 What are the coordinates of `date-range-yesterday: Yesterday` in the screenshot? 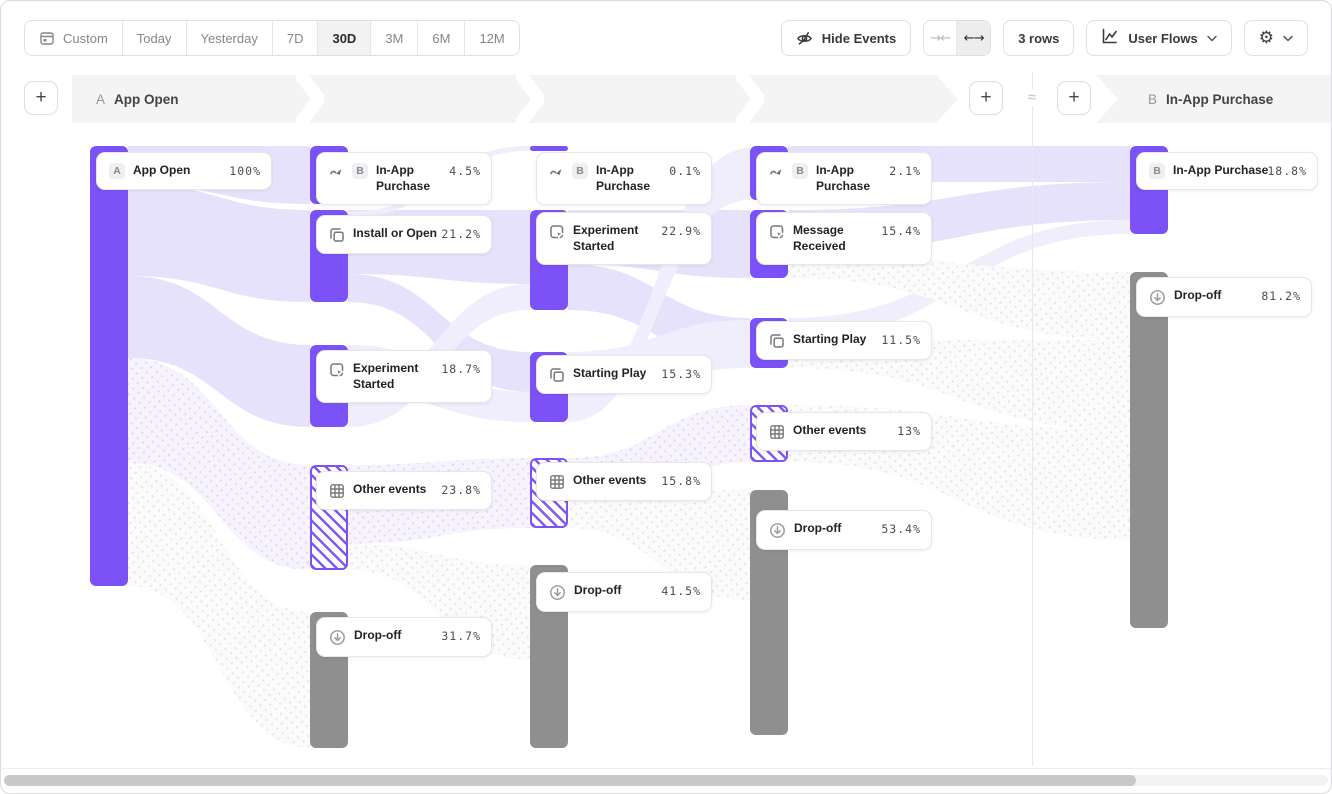 It's located at (229, 38).